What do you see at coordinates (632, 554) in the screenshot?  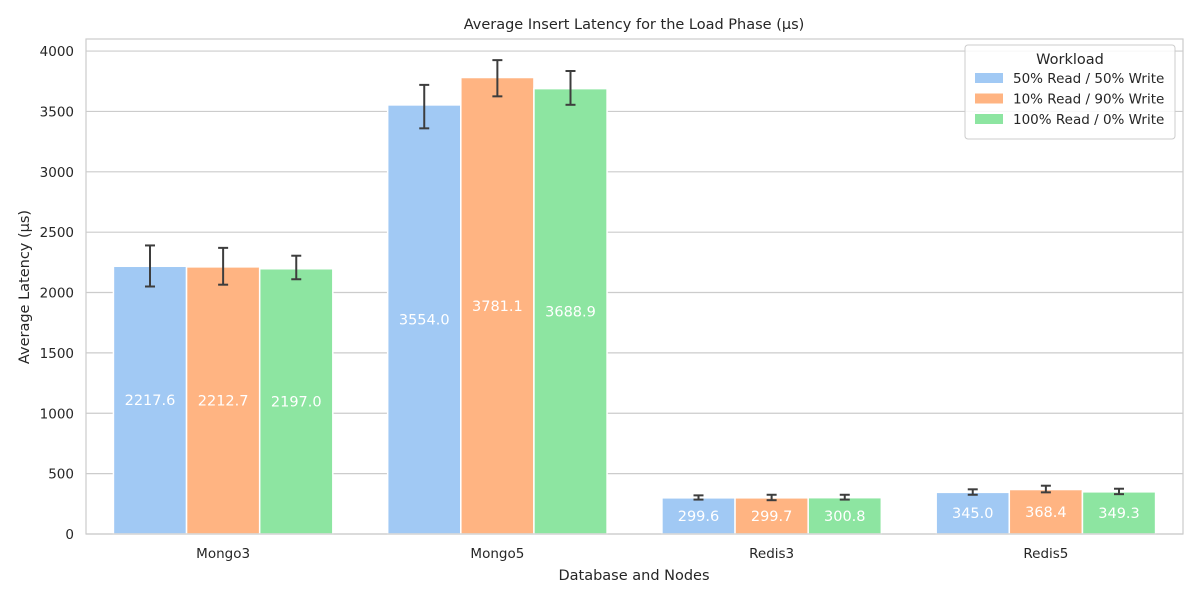 I see `x-axis-ticks: Mongo3 Mongo5 Redis3 Redis5` at bounding box center [632, 554].